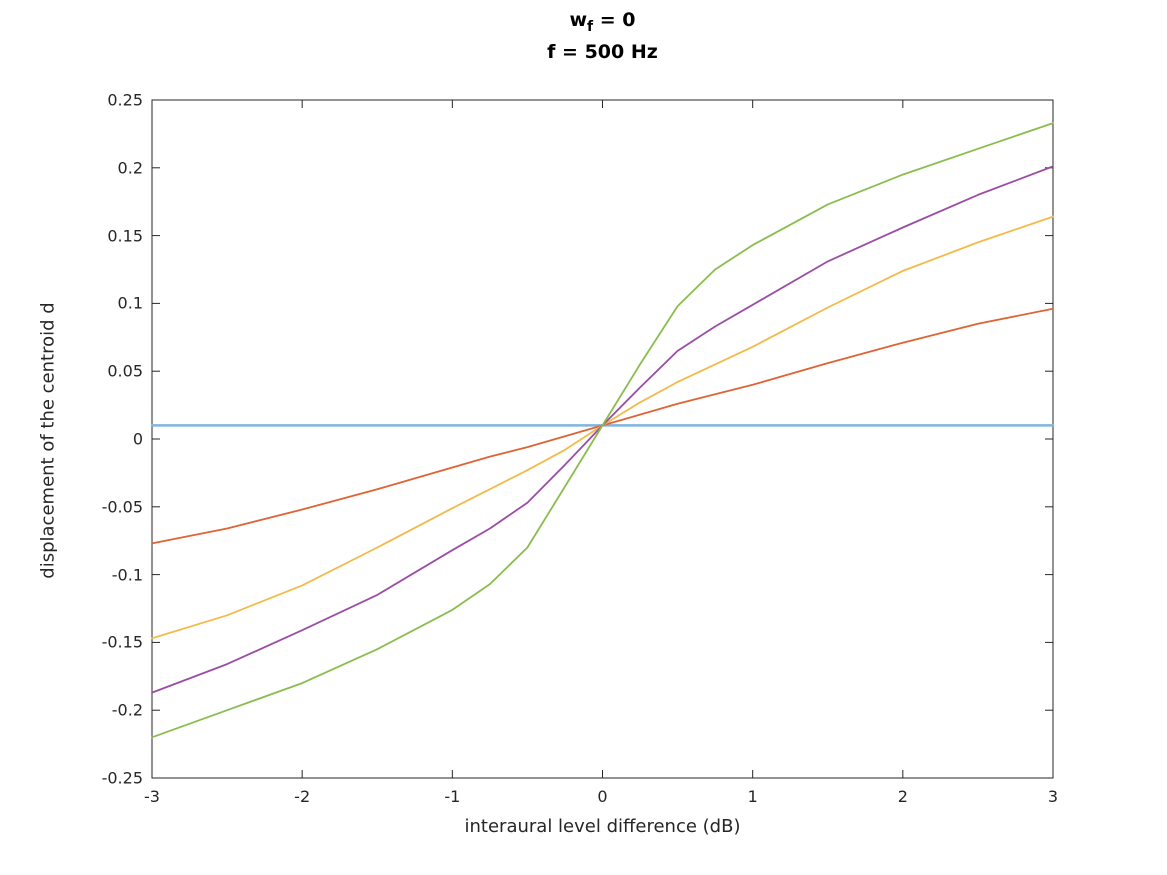  What do you see at coordinates (48, 440) in the screenshot?
I see `y-axis-label: displacement of the centroid d` at bounding box center [48, 440].